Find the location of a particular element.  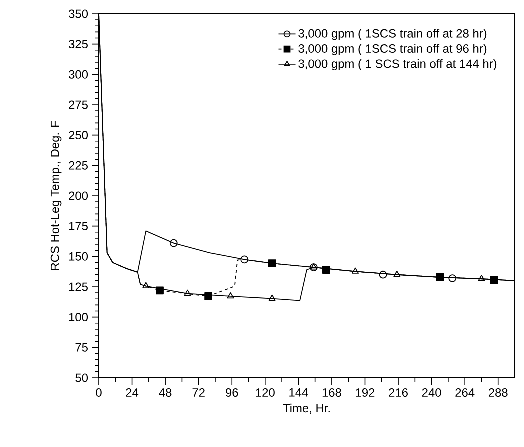

legend-label: 3,000 gpm ( 1SCS train off at 96 hr) is located at coordinates (392, 50).